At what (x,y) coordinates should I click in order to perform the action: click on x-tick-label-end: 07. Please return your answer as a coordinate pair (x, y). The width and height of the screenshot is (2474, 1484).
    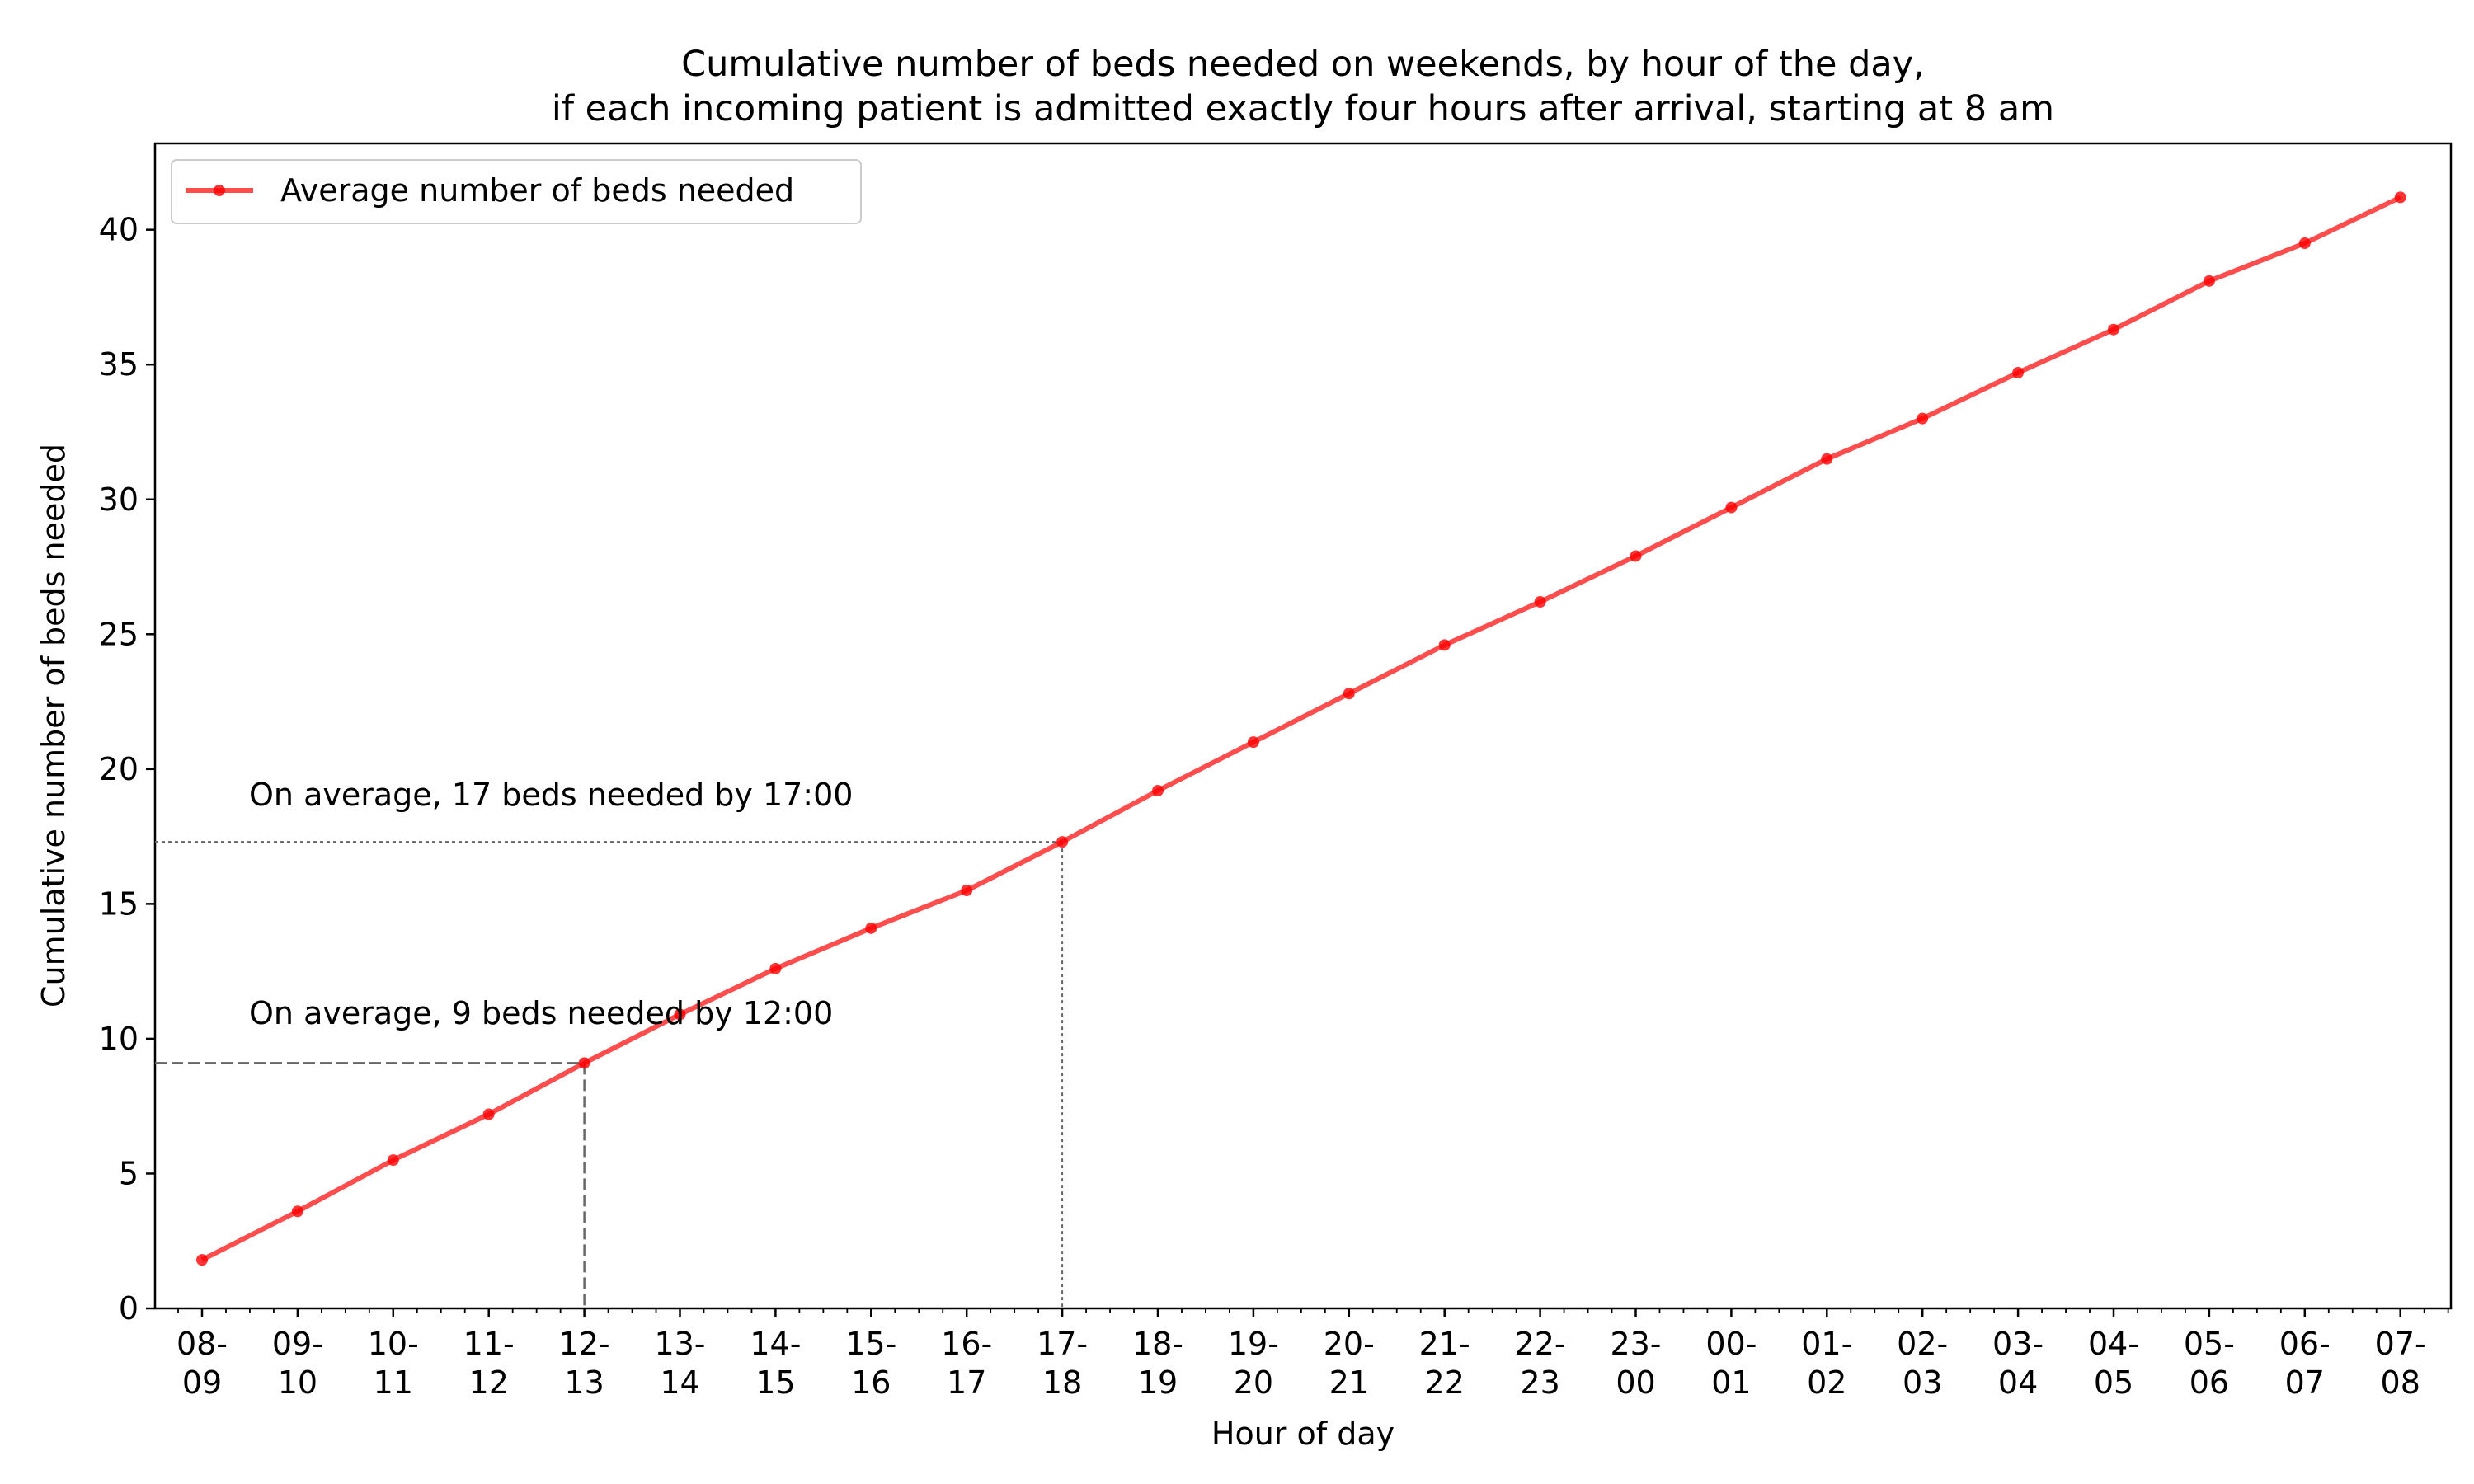
    Looking at the image, I should click on (2305, 1382).